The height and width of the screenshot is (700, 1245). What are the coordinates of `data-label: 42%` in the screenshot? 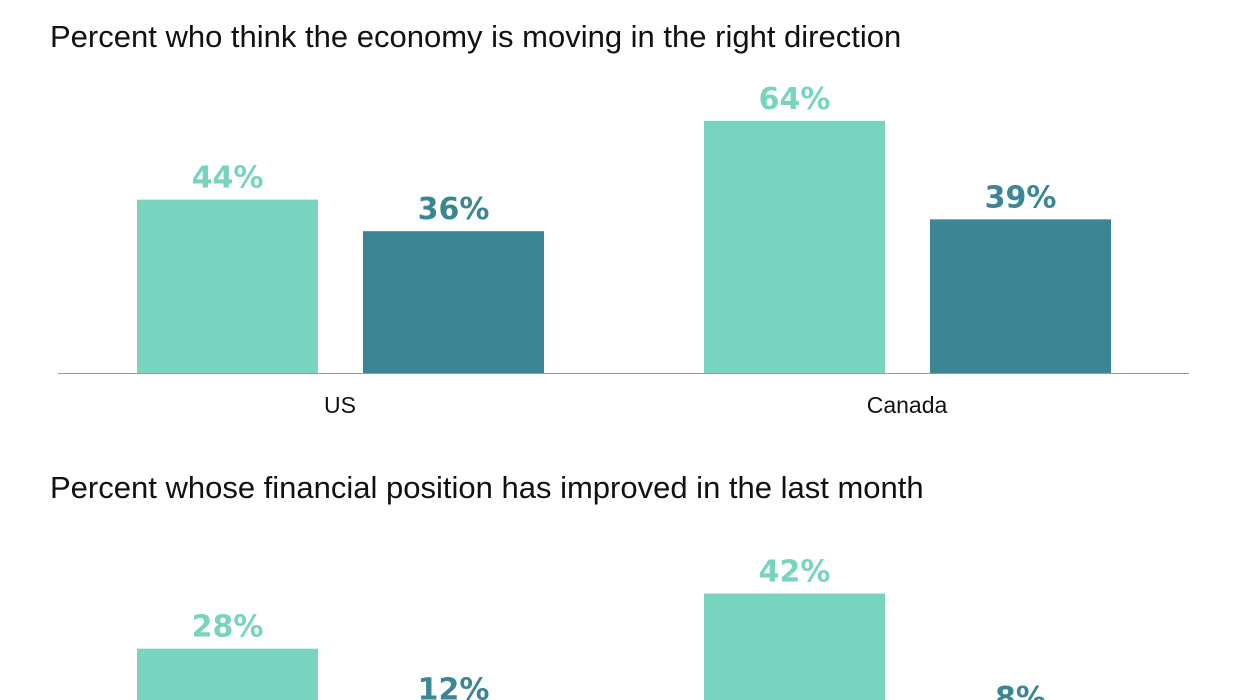 It's located at (795, 572).